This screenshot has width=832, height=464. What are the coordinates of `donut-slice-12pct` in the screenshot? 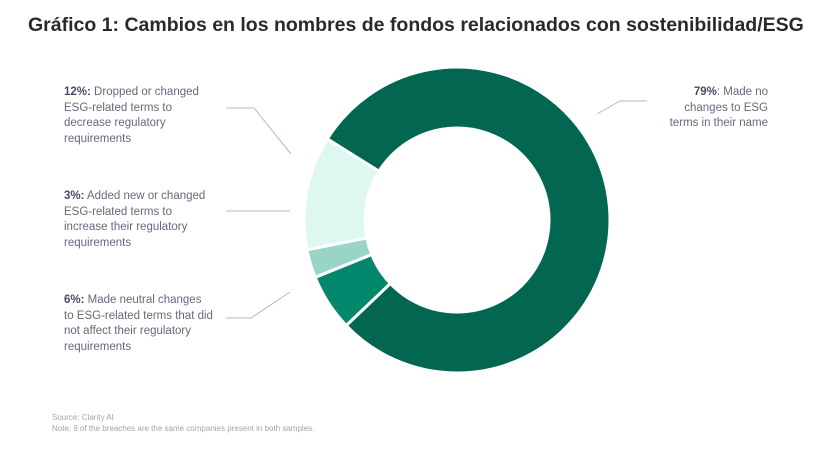 It's located at (341, 194).